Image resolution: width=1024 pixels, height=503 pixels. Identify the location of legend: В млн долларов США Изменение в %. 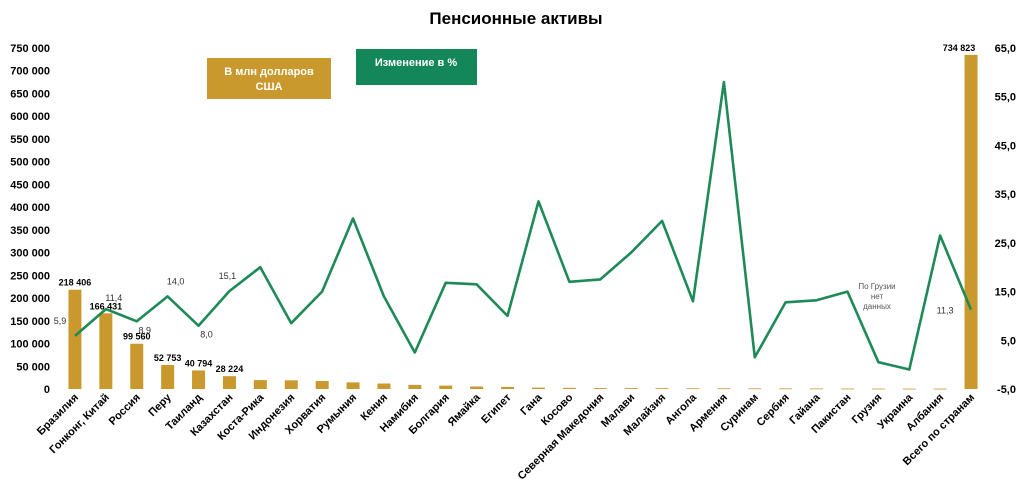
(342, 74).